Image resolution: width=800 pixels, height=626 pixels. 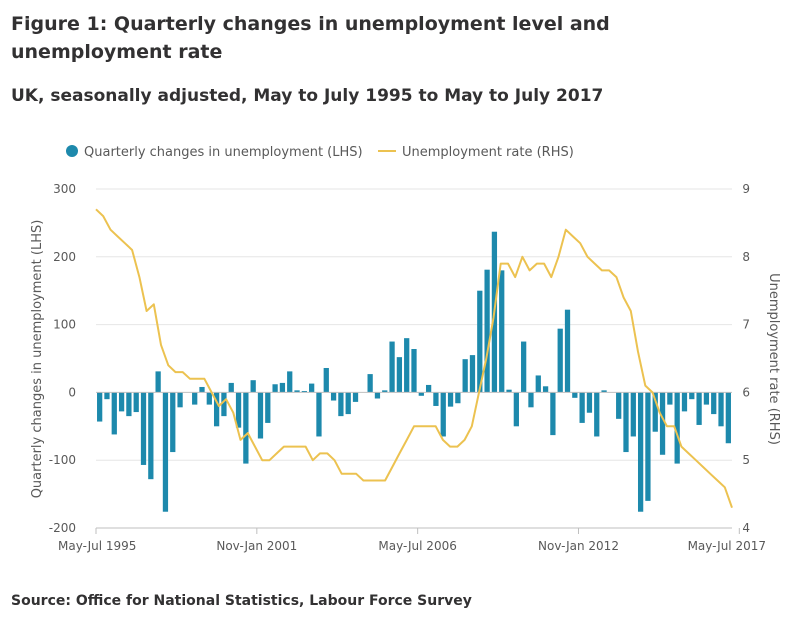 What do you see at coordinates (223, 152) in the screenshot?
I see `legend-bar-label: Quarterly changes in unemployment (LHS)` at bounding box center [223, 152].